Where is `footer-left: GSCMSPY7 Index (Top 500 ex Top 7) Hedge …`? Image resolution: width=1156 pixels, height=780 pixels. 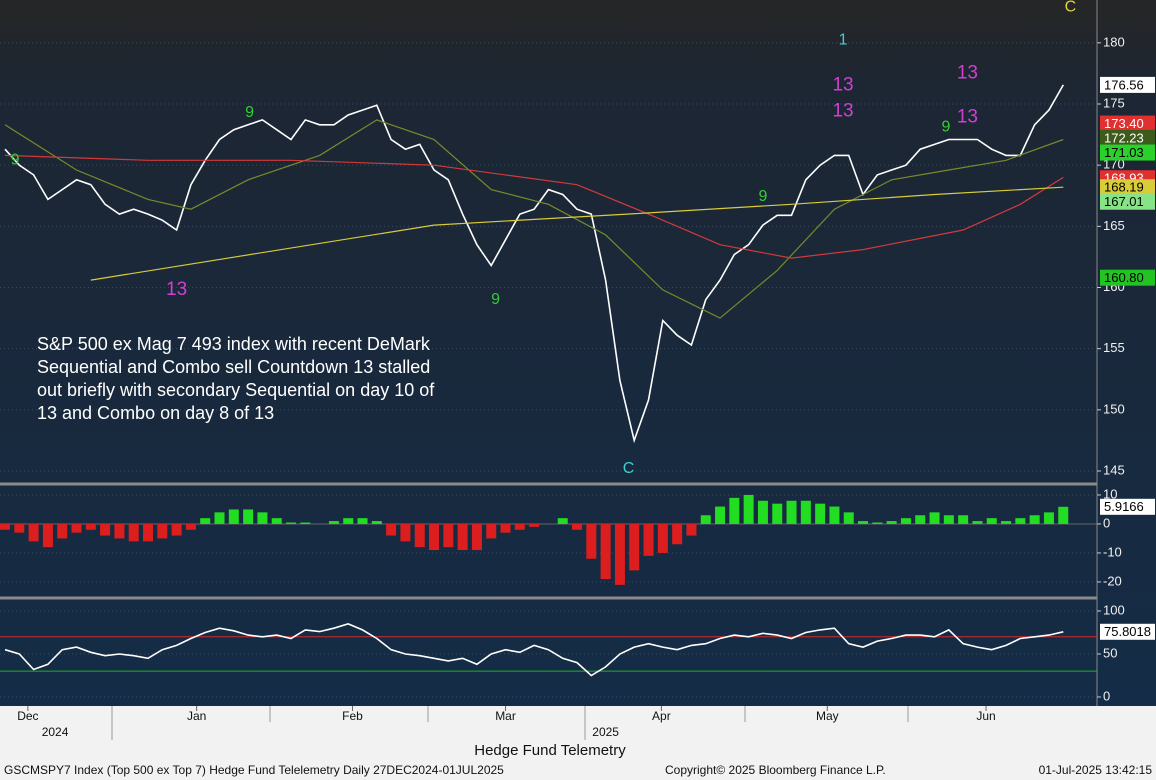 footer-left: GSCMSPY7 Index (Top 500 ex Top 7) Hedge … is located at coordinates (254, 770).